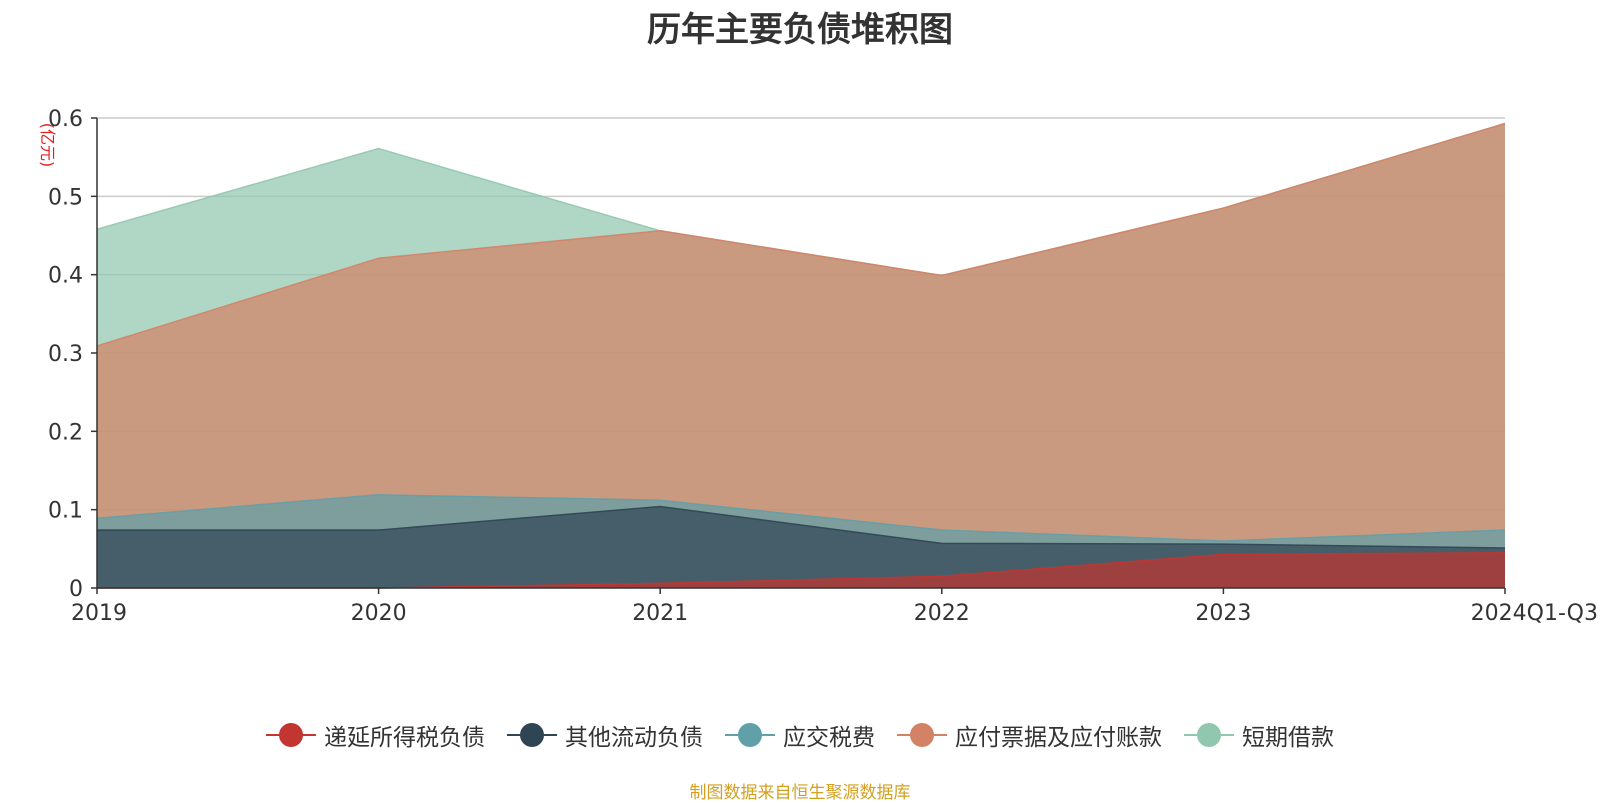 The height and width of the screenshot is (803, 1600). I want to click on legend-item-taxes-payable: 应交税费, so click(800, 735).